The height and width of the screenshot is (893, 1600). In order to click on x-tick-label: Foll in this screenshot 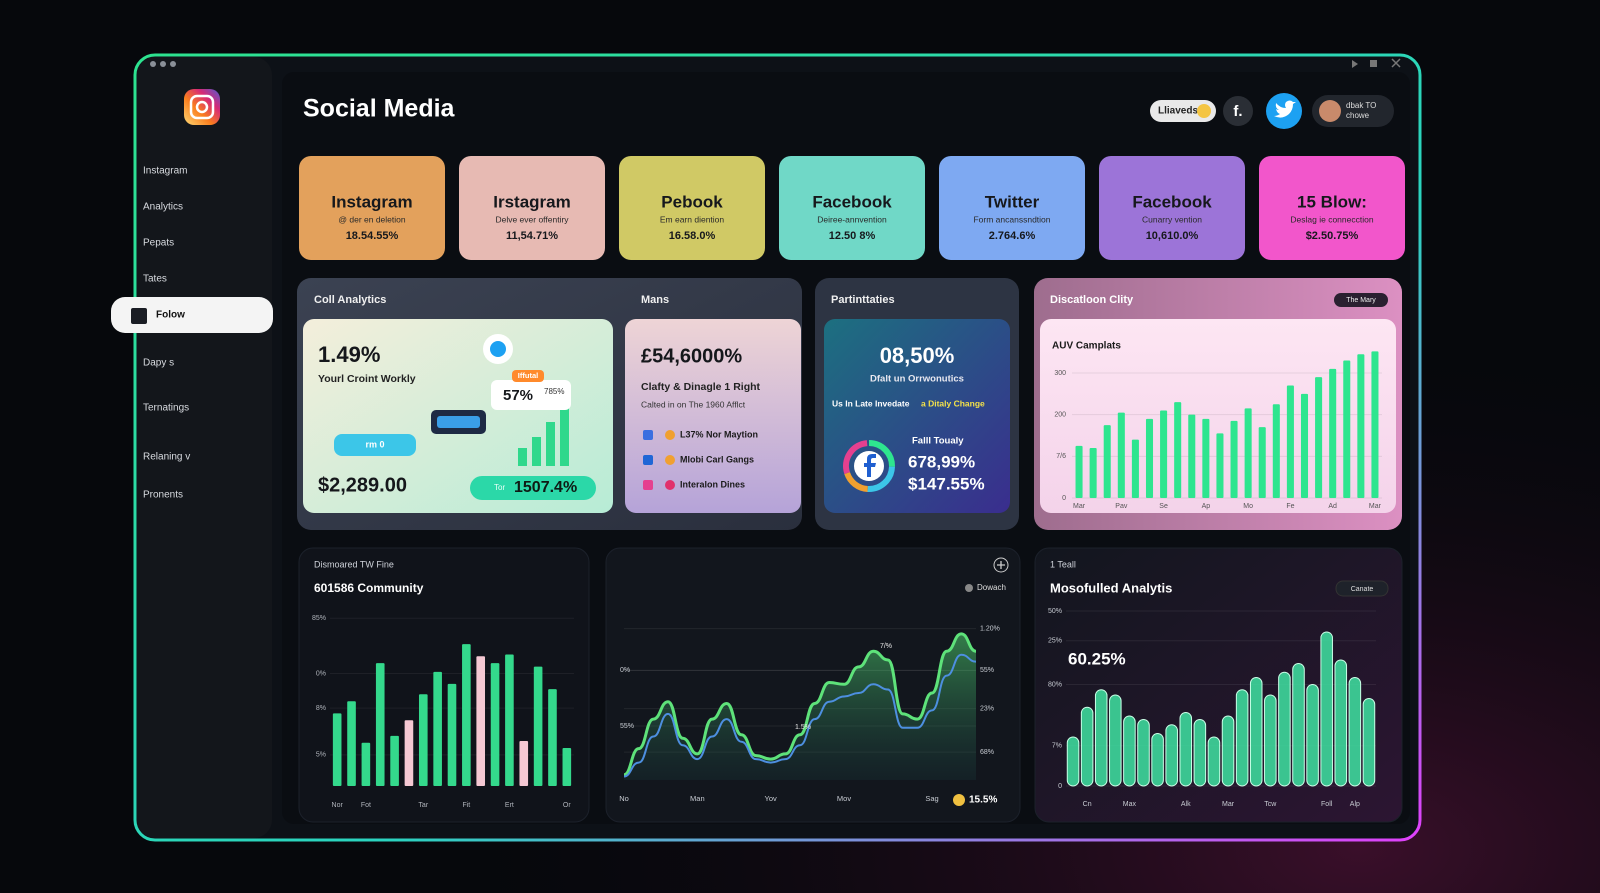, I will do `click(1327, 804)`.